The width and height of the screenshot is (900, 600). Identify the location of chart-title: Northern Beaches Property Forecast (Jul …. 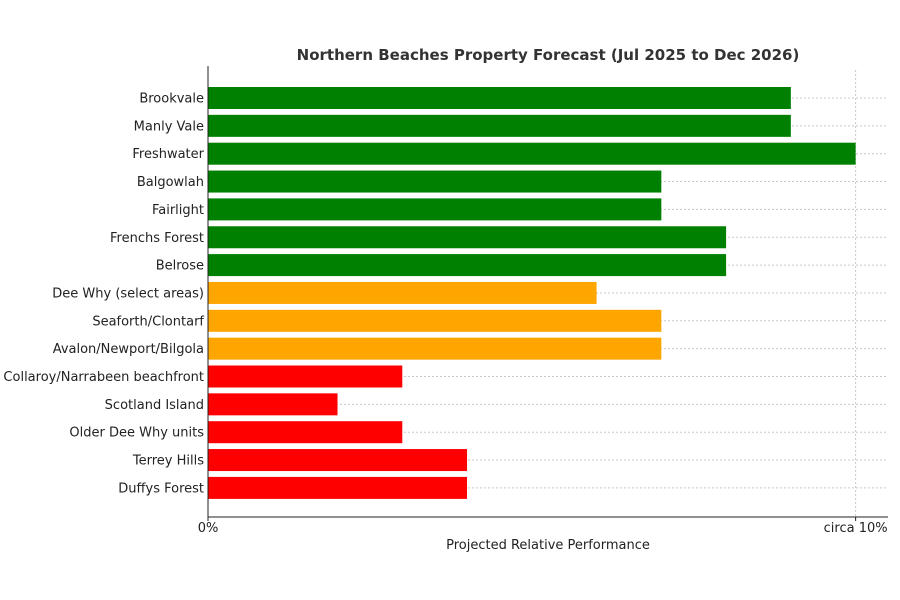
(548, 55).